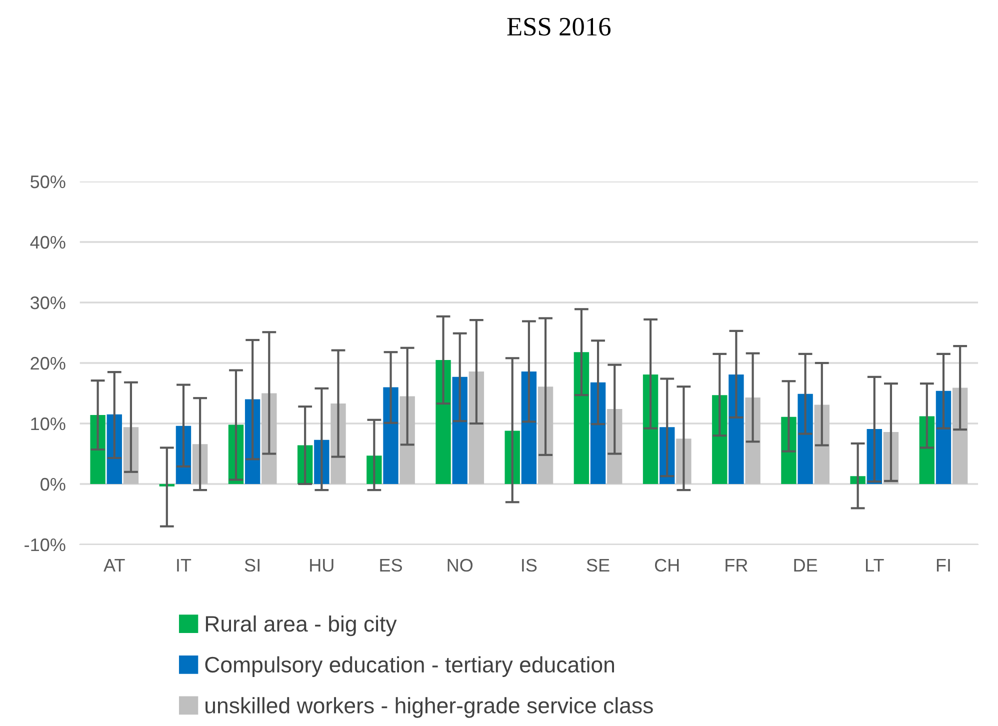 Image resolution: width=998 pixels, height=726 pixels. What do you see at coordinates (48, 181) in the screenshot?
I see `y-tick-label: 50%` at bounding box center [48, 181].